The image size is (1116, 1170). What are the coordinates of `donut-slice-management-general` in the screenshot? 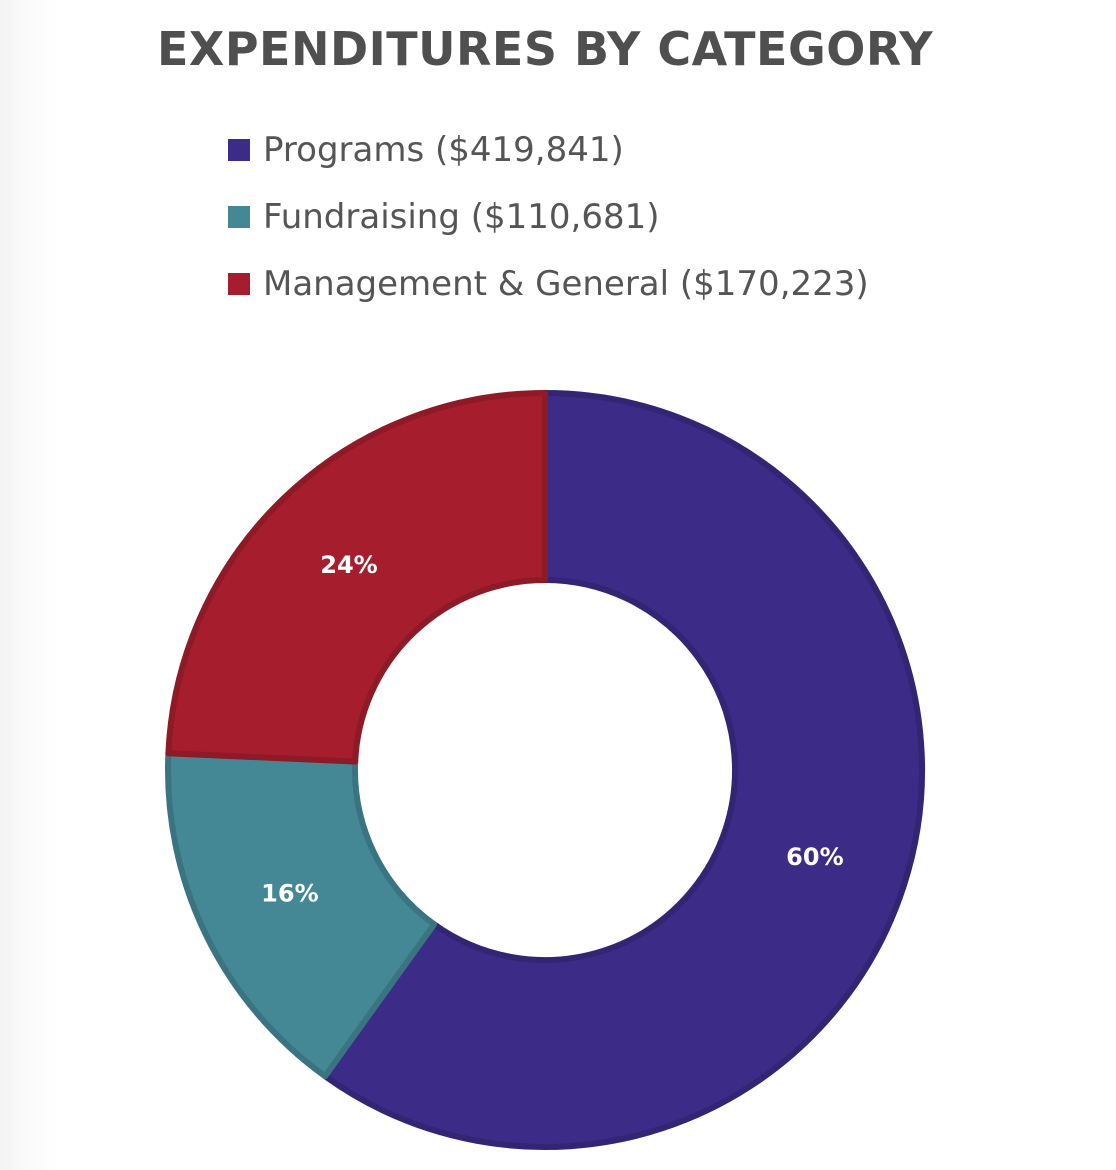 It's located at (356, 577).